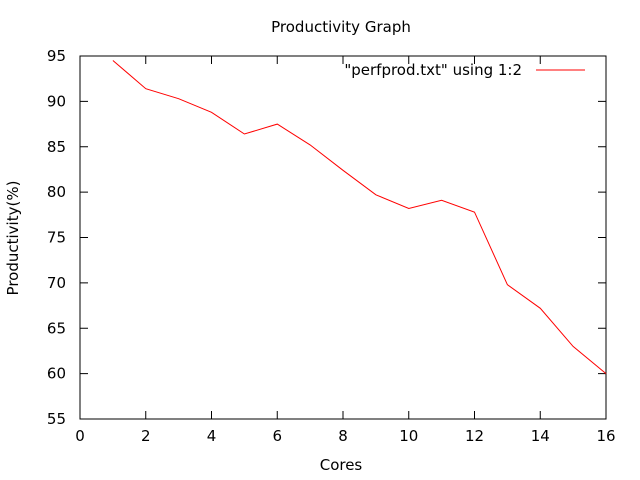 The image size is (640, 480). What do you see at coordinates (13, 238) in the screenshot?
I see `y-axis-label: Productivity(%)` at bounding box center [13, 238].